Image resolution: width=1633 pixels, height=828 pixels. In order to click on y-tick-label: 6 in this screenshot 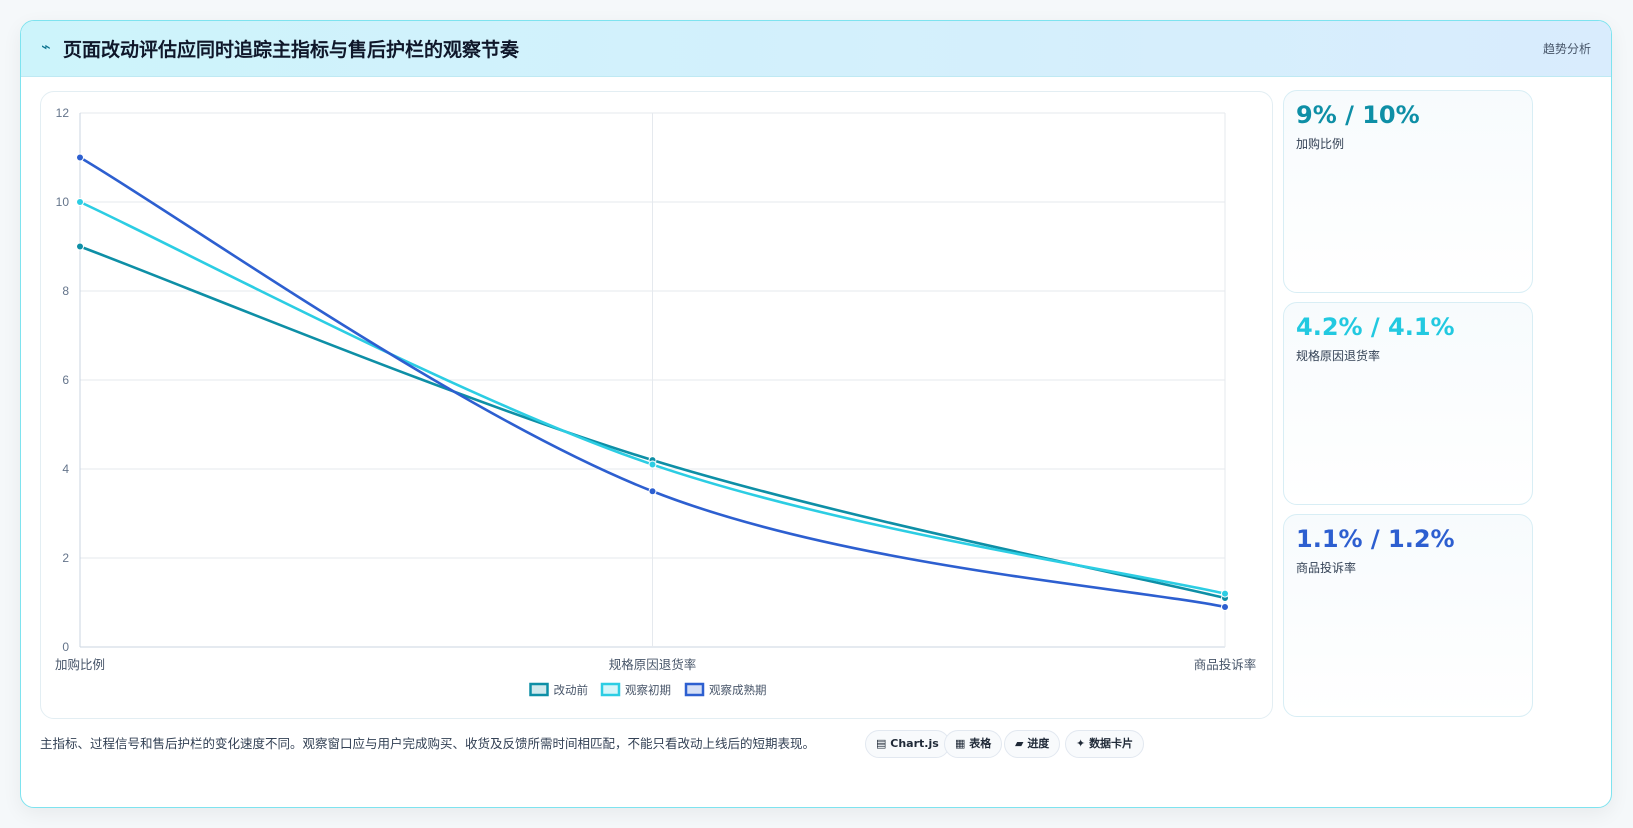, I will do `click(65, 380)`.